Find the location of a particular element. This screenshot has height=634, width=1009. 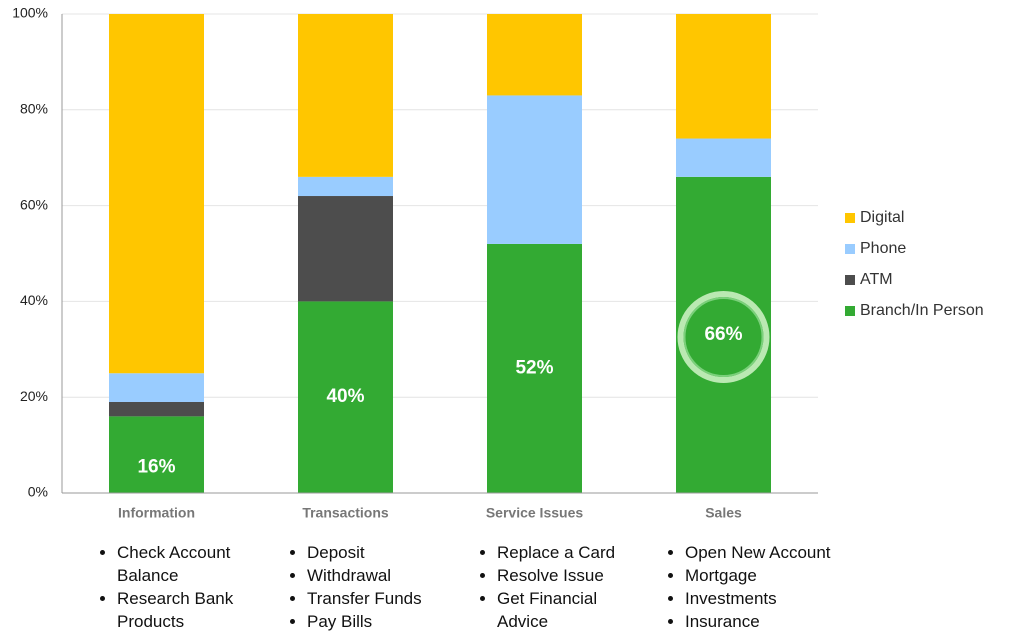

y-tick-label: 100% is located at coordinates (30, 13).